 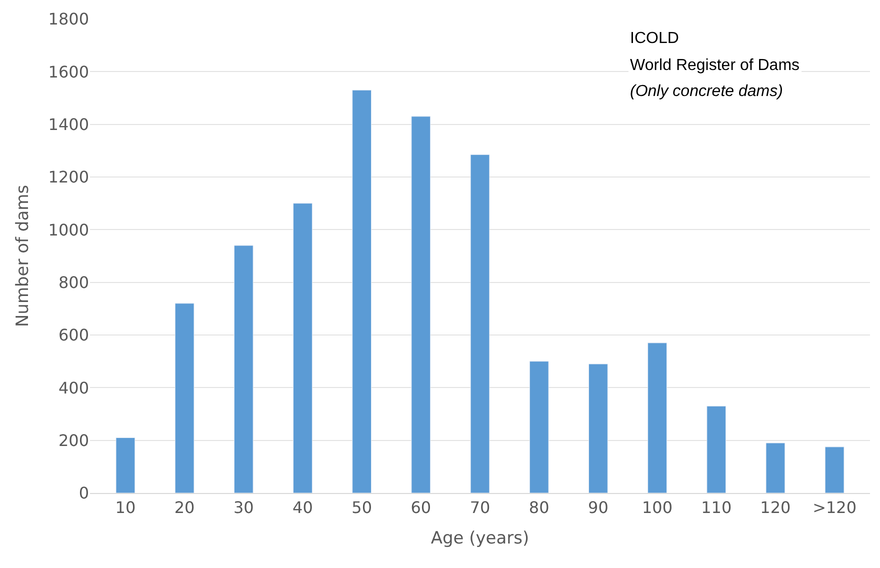 What do you see at coordinates (243, 508) in the screenshot?
I see `x-tick-label: 30` at bounding box center [243, 508].